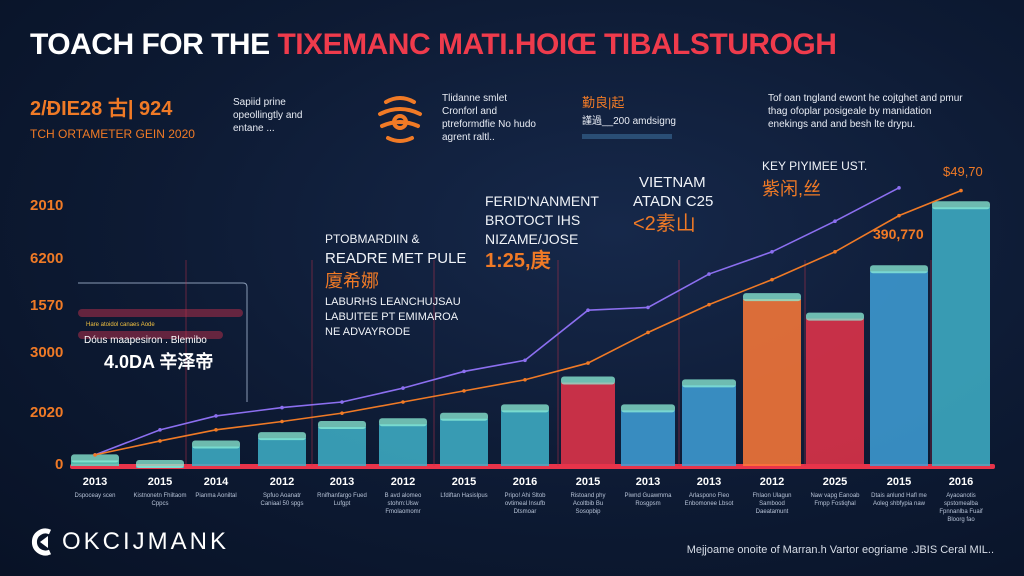  What do you see at coordinates (772, 504) in the screenshot?
I see `x-tick-description: Fhlaon Ulagun Sambood Daeatamunt` at bounding box center [772, 504].